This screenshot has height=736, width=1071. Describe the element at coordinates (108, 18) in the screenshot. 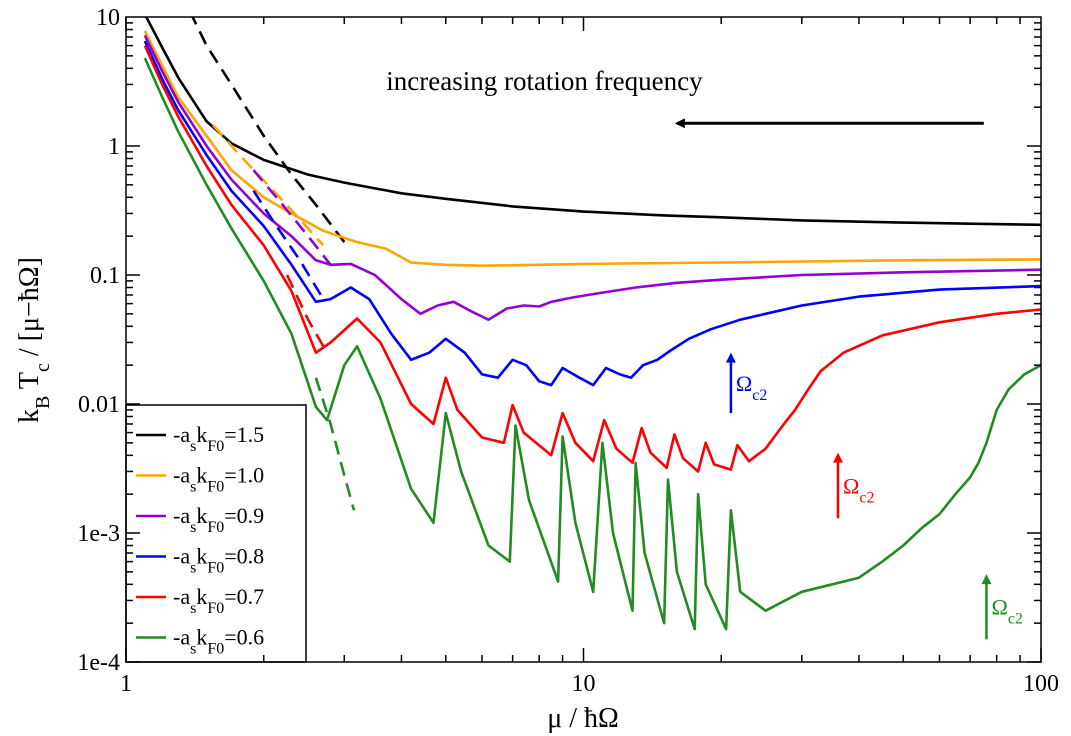

I see `y-tick-label: 10` at that location.